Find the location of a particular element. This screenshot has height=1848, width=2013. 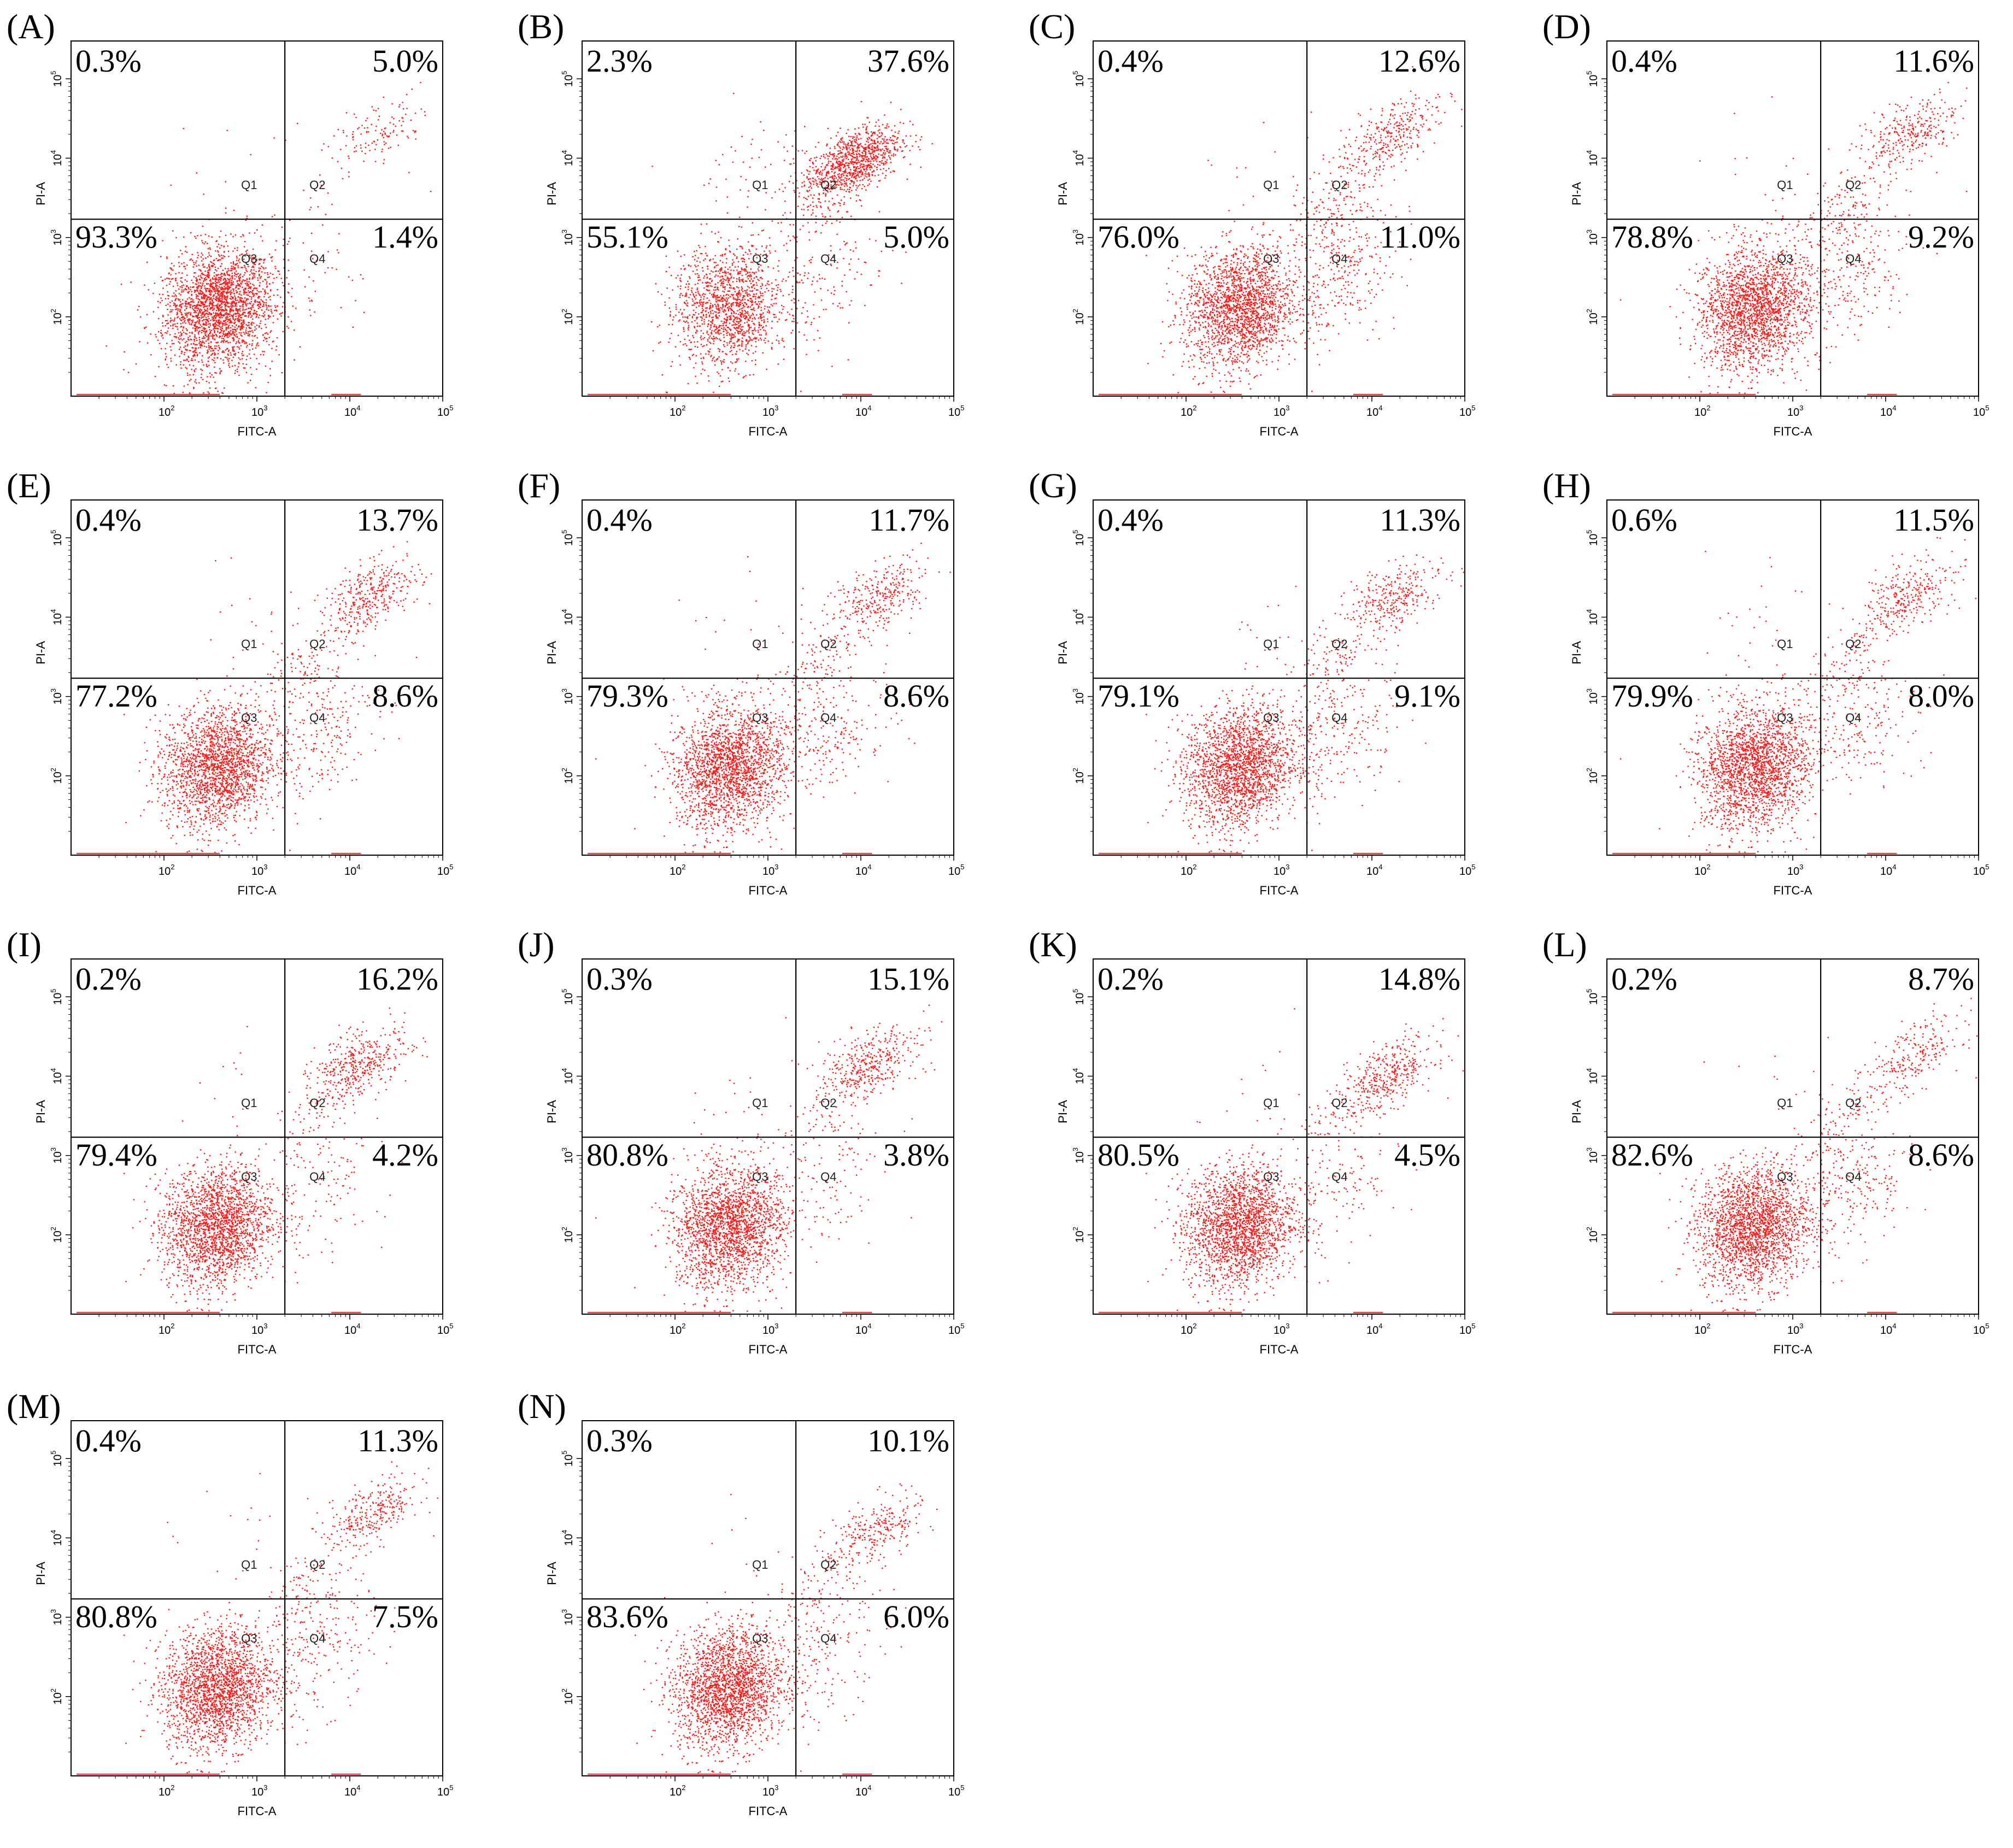

q4-percent: 6.0% is located at coordinates (916, 1617).